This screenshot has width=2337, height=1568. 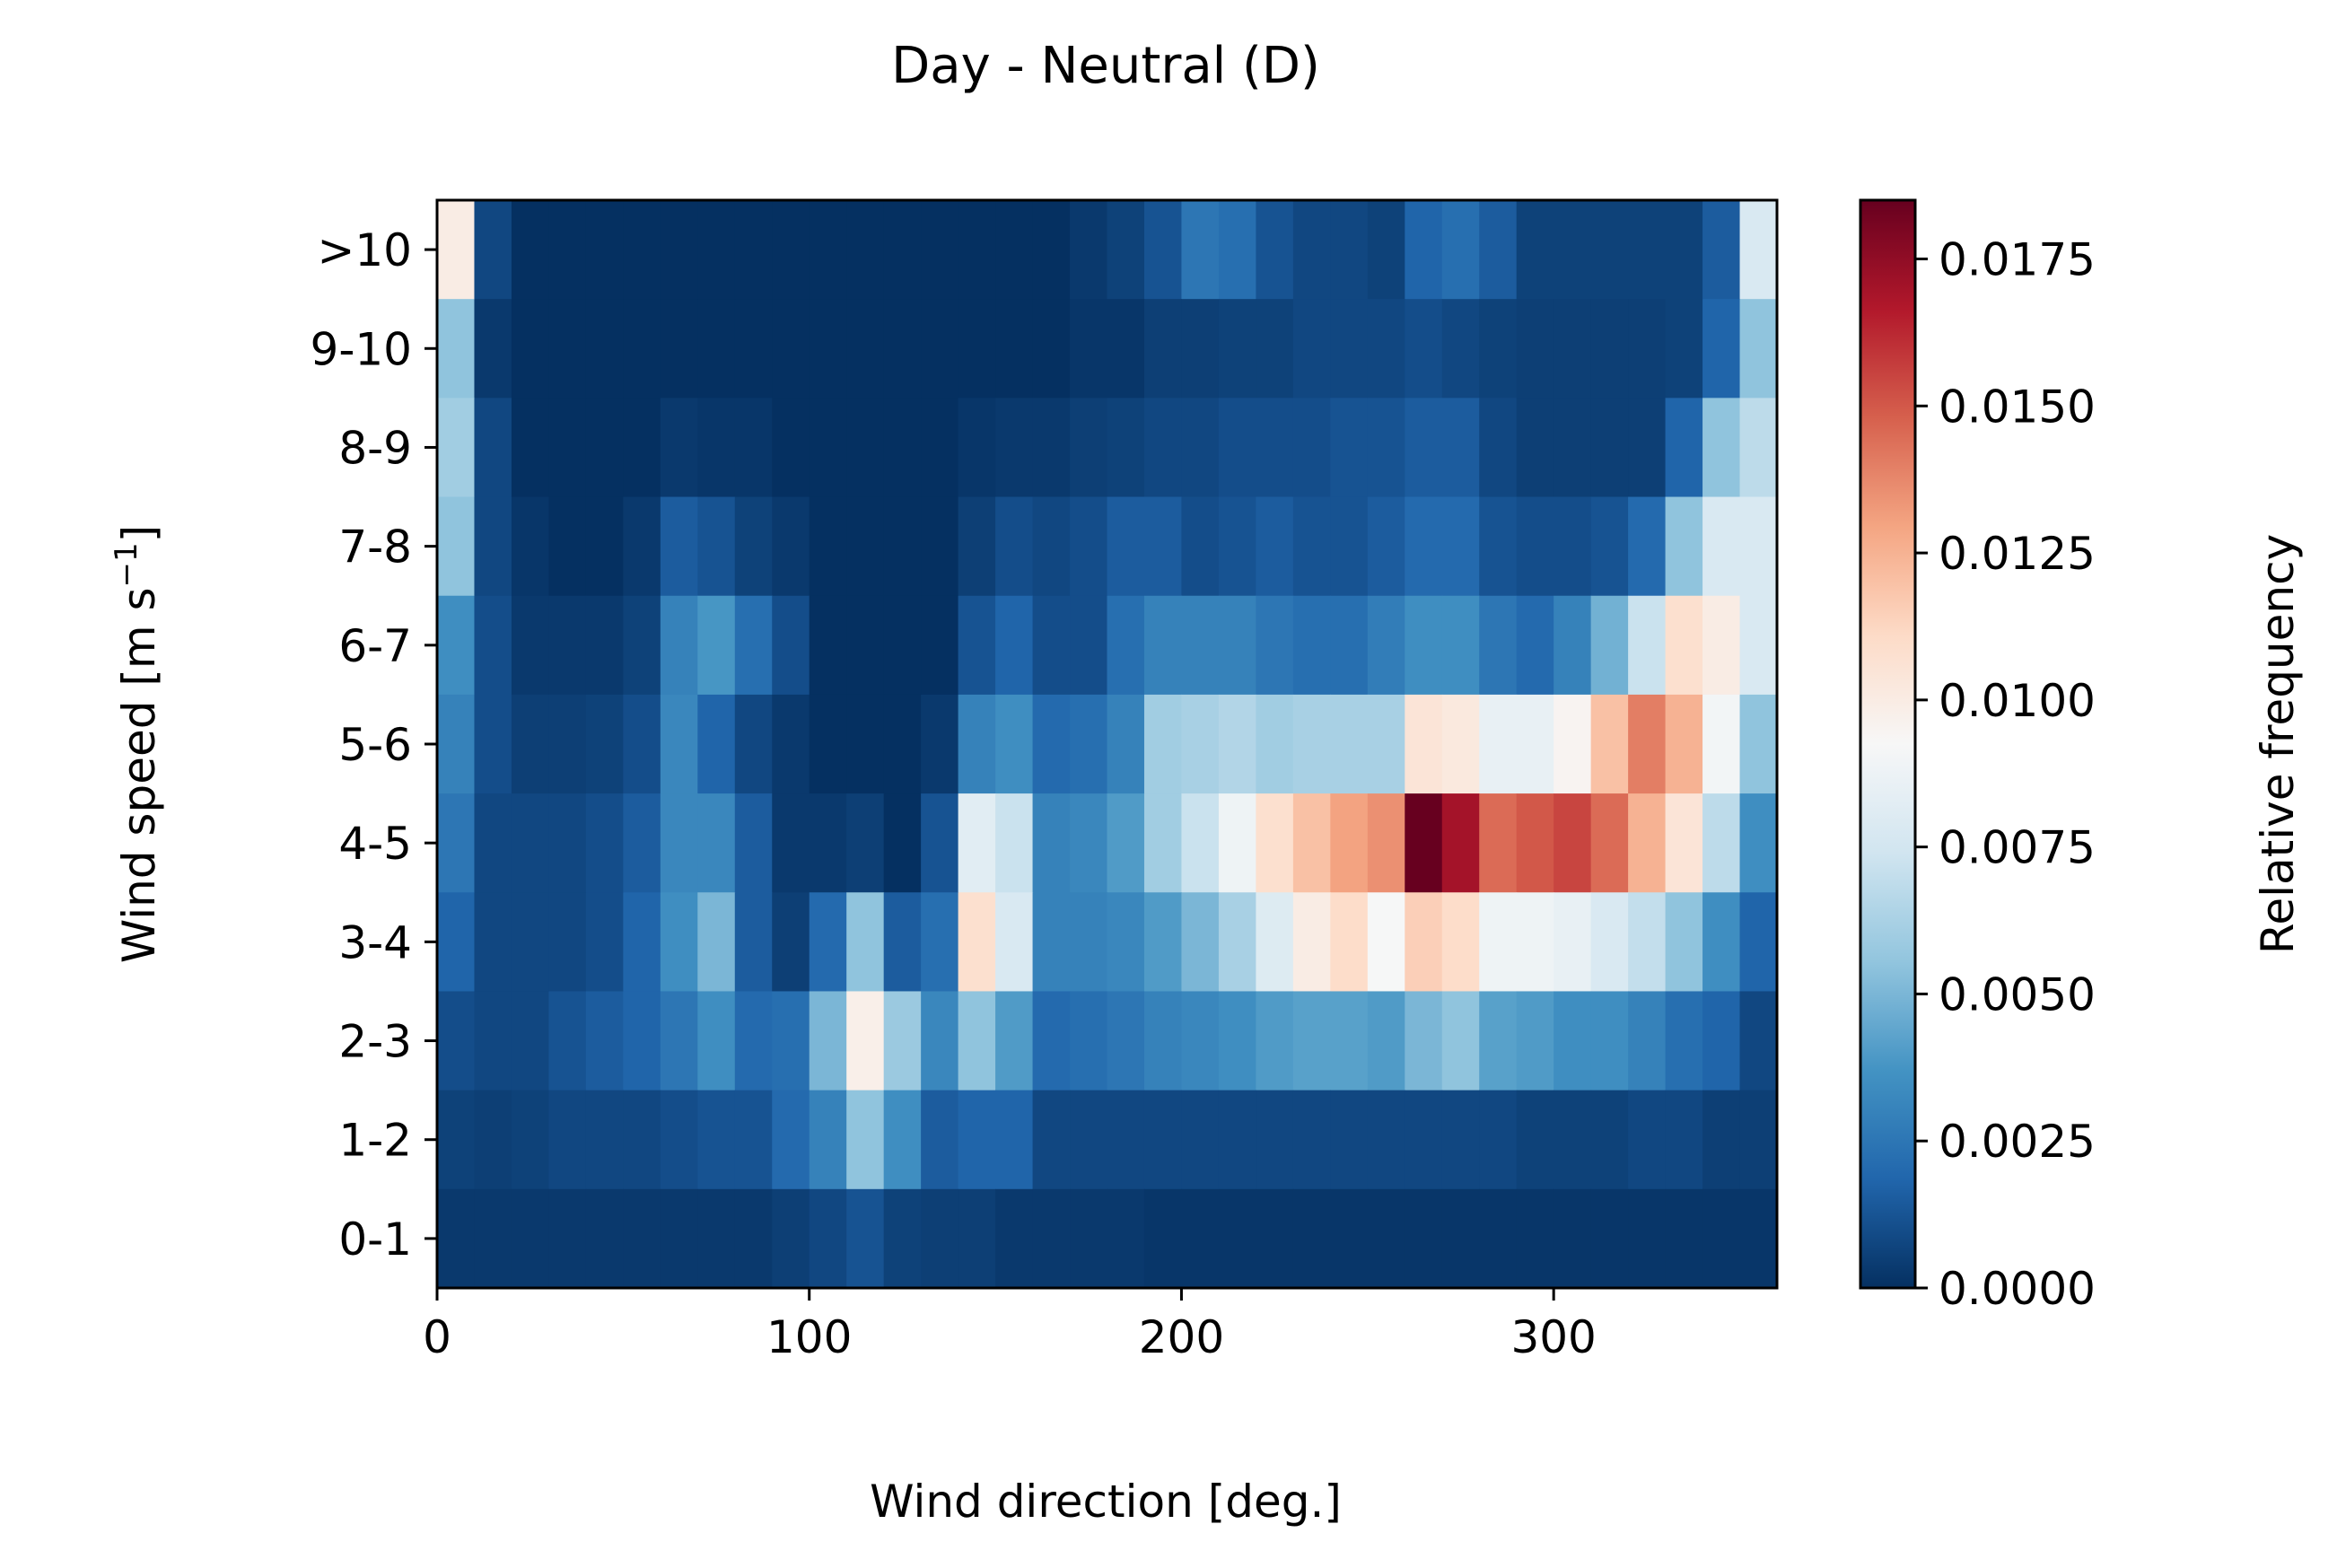 I want to click on y-tick-label: 4-5, so click(x=375, y=844).